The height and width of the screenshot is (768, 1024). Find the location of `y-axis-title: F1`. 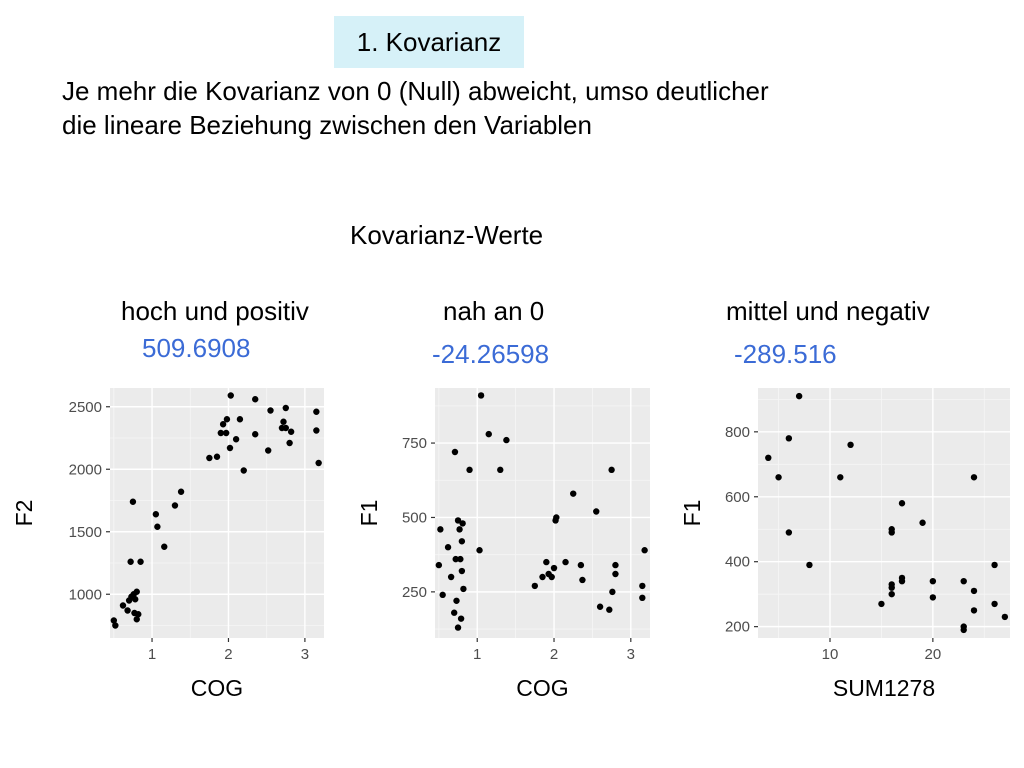

y-axis-title: F1 is located at coordinates (369, 513).